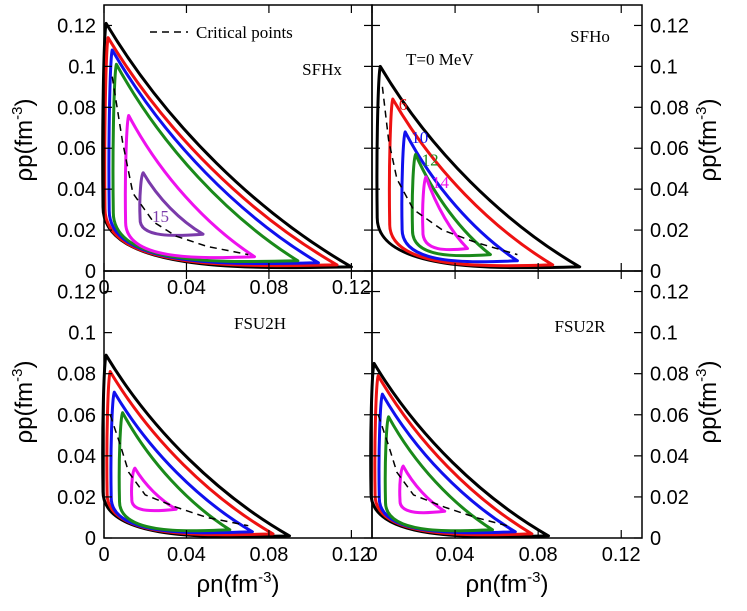 The height and width of the screenshot is (611, 747). Describe the element at coordinates (590, 36) in the screenshot. I see `panel-name: SFHo` at that location.